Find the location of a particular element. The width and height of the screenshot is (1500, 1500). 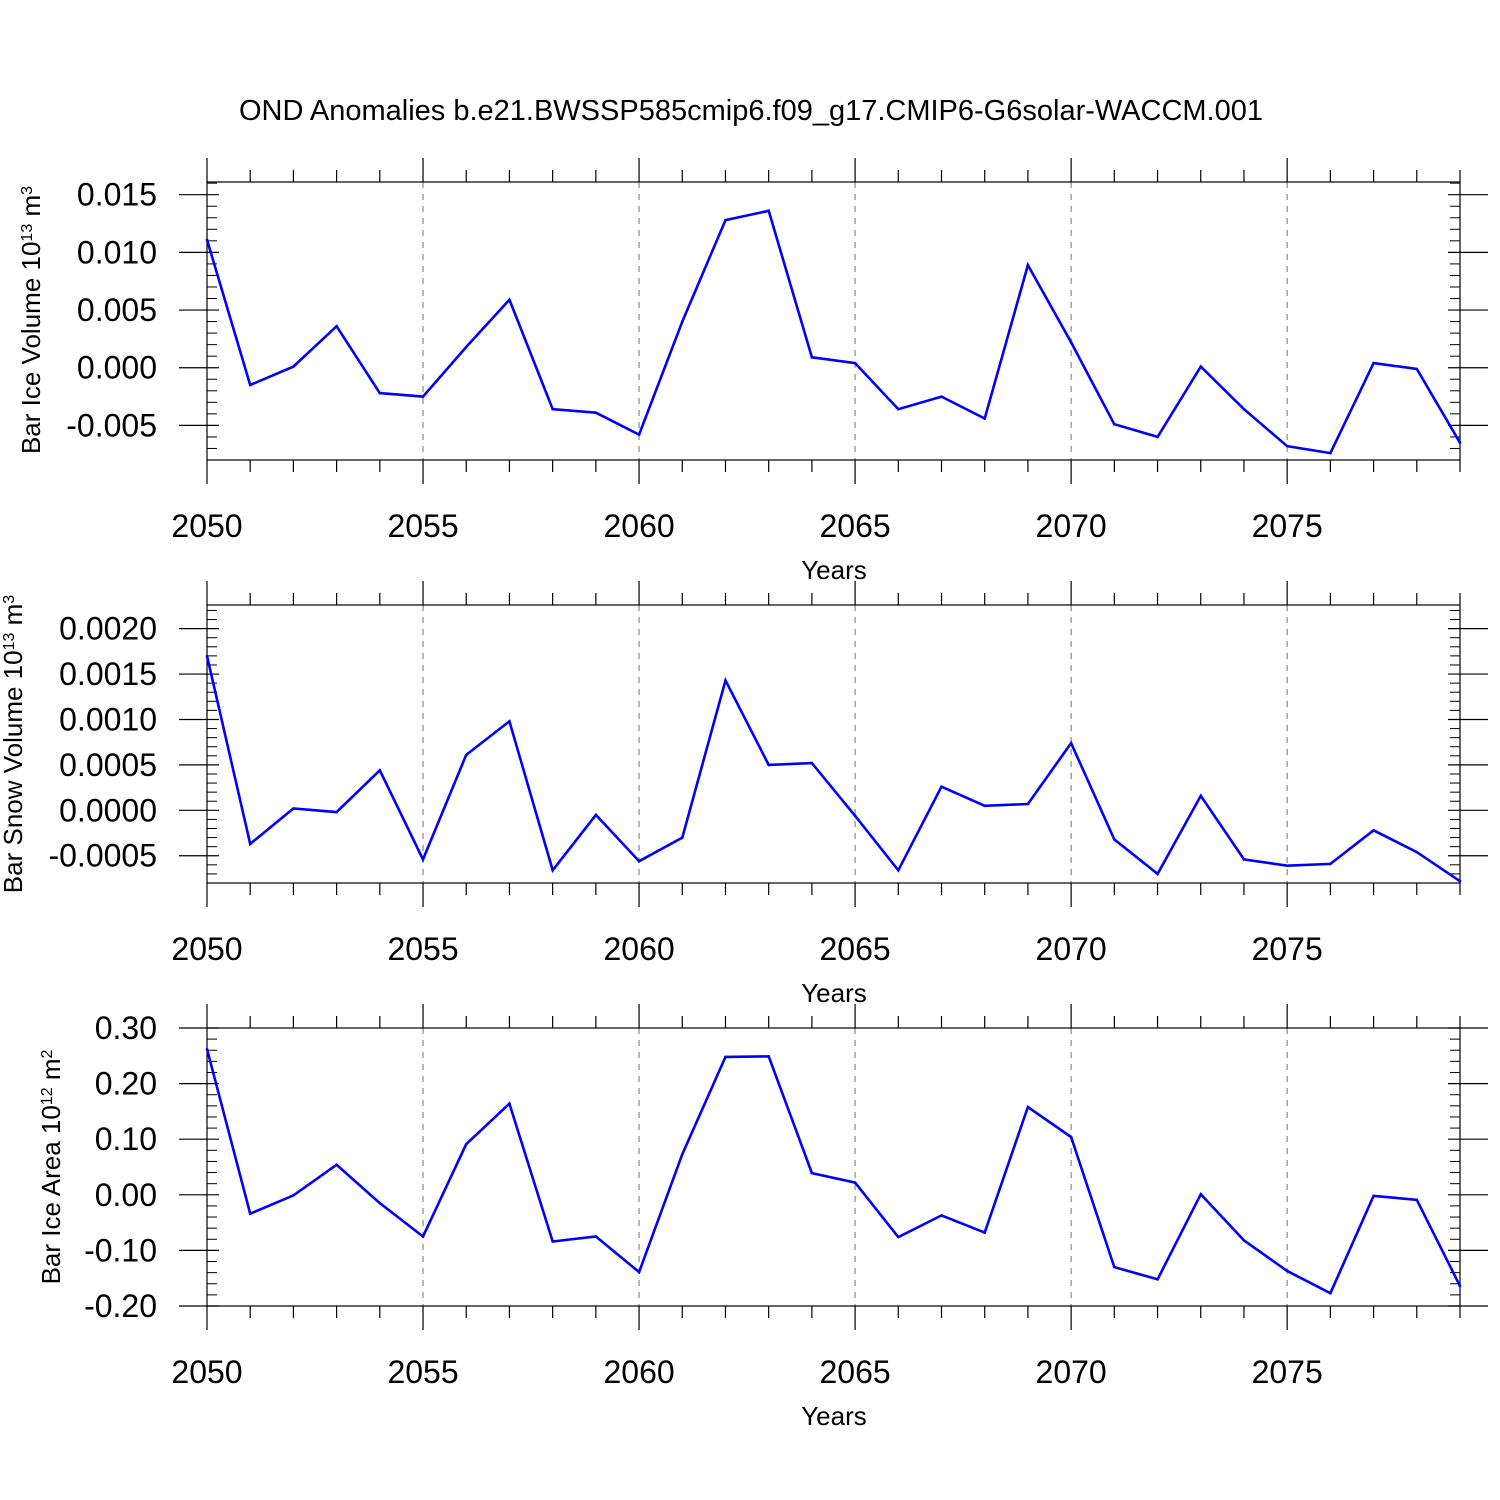

y-axis-label-unit-exponent: 3 is located at coordinates (27, 190).